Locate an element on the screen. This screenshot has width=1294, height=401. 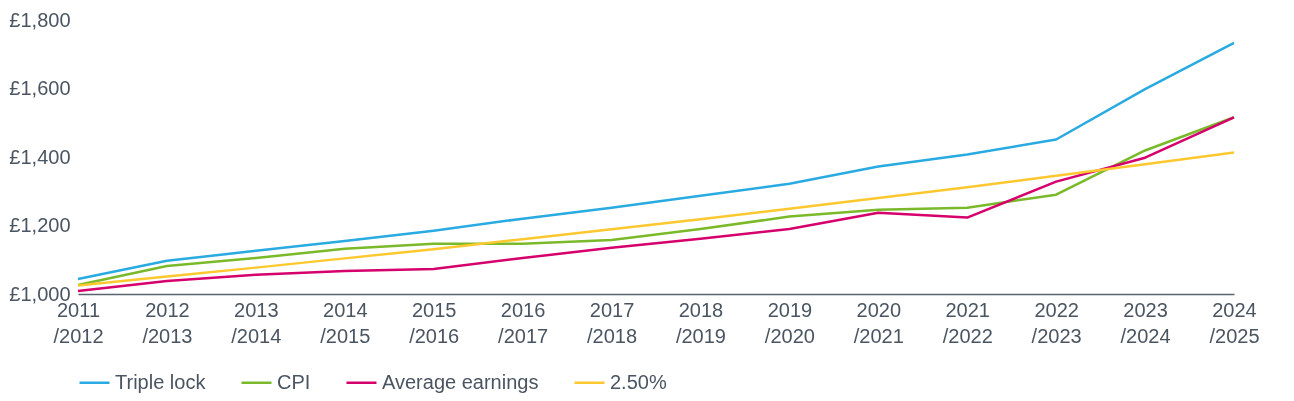
y-tick-label: £1,600 is located at coordinates (40, 88).